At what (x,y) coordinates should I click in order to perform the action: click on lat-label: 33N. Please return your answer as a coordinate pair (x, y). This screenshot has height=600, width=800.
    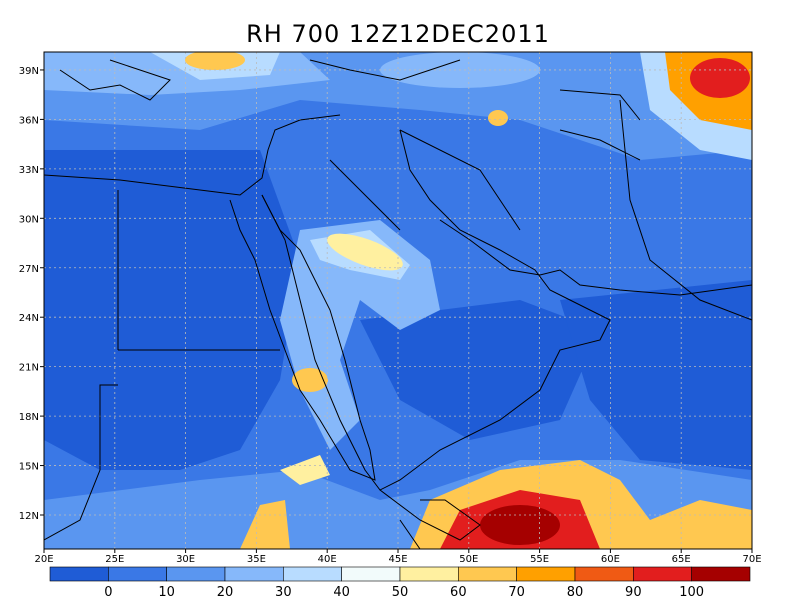
    Looking at the image, I should click on (29, 170).